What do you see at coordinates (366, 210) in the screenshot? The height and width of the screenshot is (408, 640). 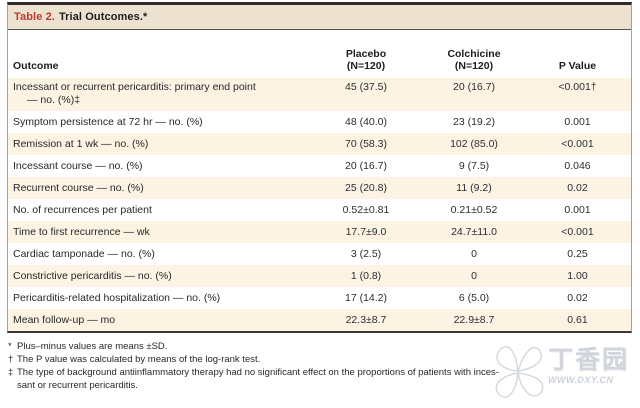 I see `placebo-cell: 0.52±0.81` at bounding box center [366, 210].